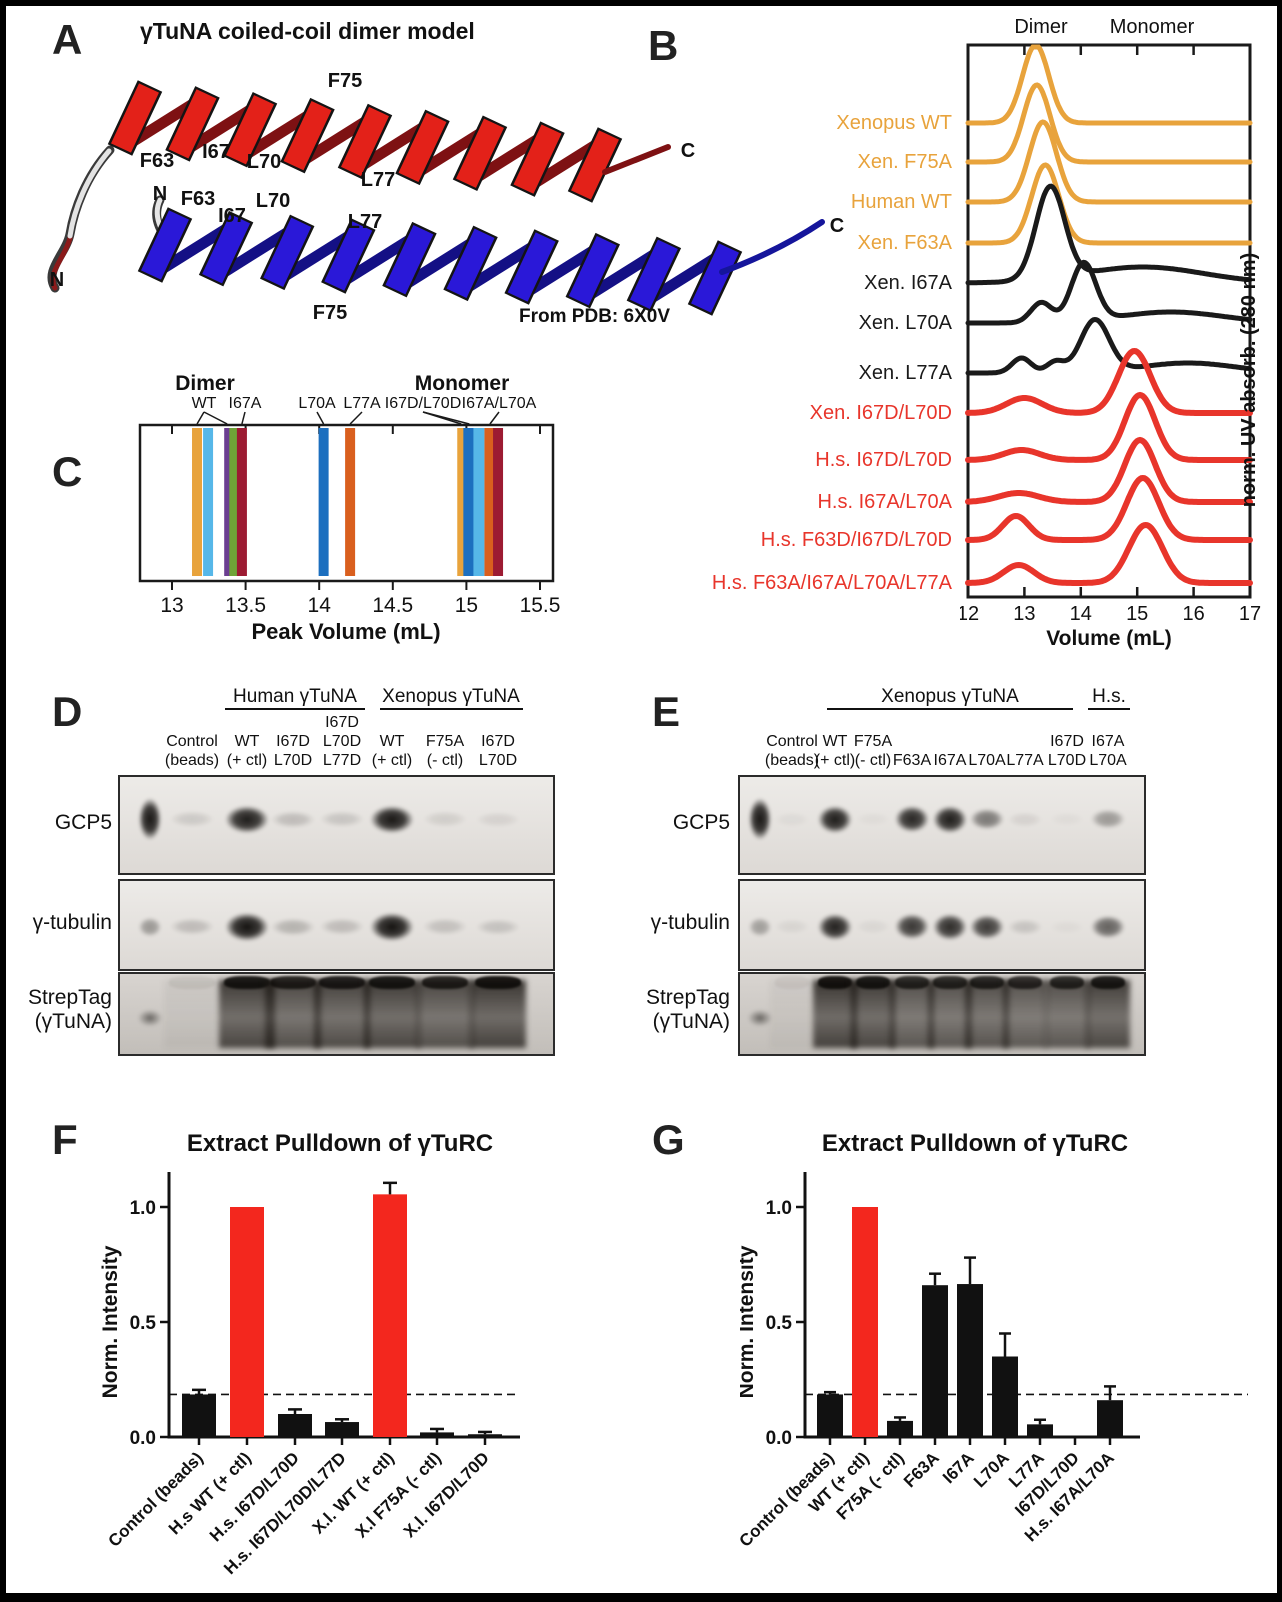 The image size is (1282, 1602). What do you see at coordinates (356, 418) in the screenshot?
I see `callout-line` at bounding box center [356, 418].